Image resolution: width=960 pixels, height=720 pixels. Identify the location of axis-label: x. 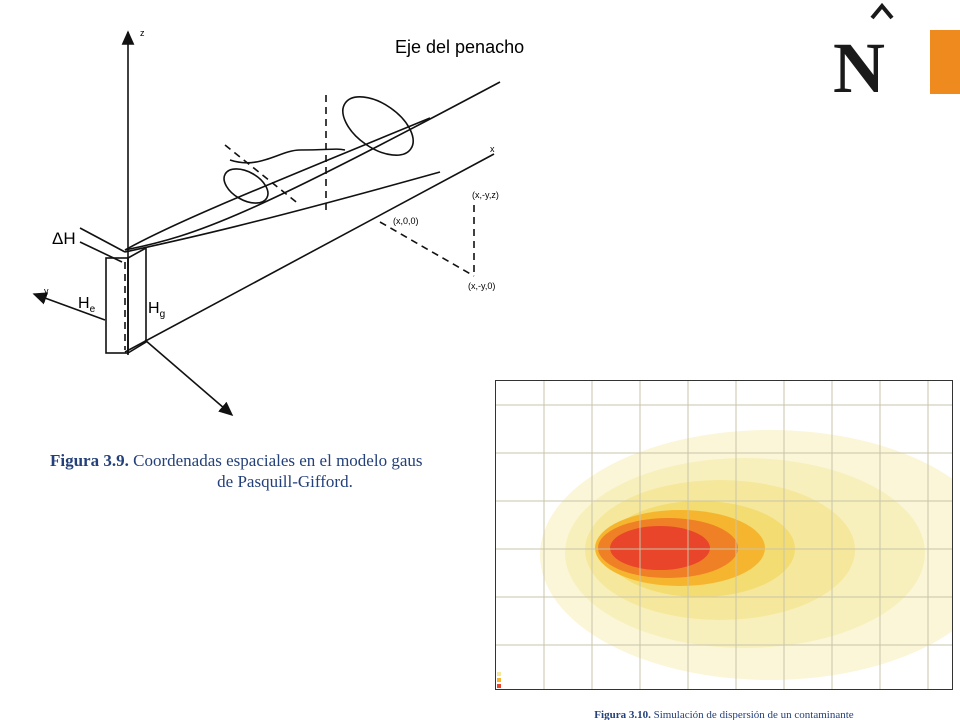
(492, 149).